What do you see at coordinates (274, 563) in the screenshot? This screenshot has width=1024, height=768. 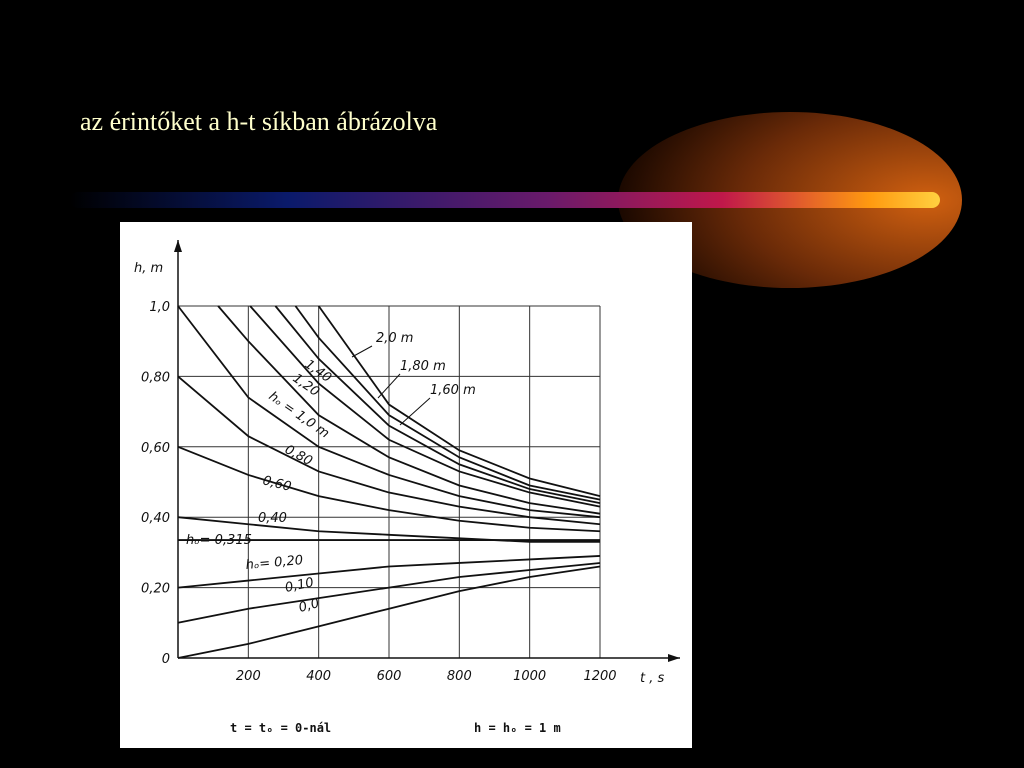 I see `curve-label: hₒ= 0,20` at bounding box center [274, 563].